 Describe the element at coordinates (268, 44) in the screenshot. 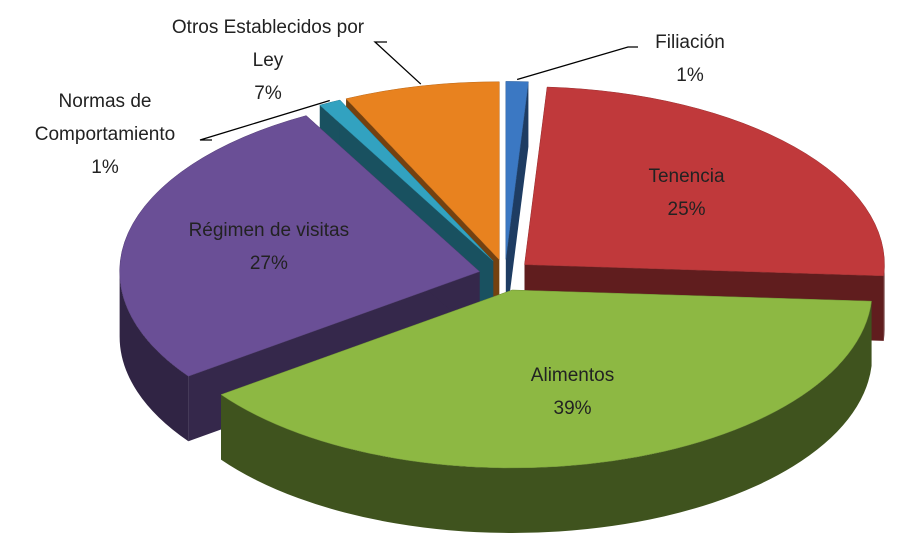

I see `category-label: Otros Establecidos por Ley` at that location.